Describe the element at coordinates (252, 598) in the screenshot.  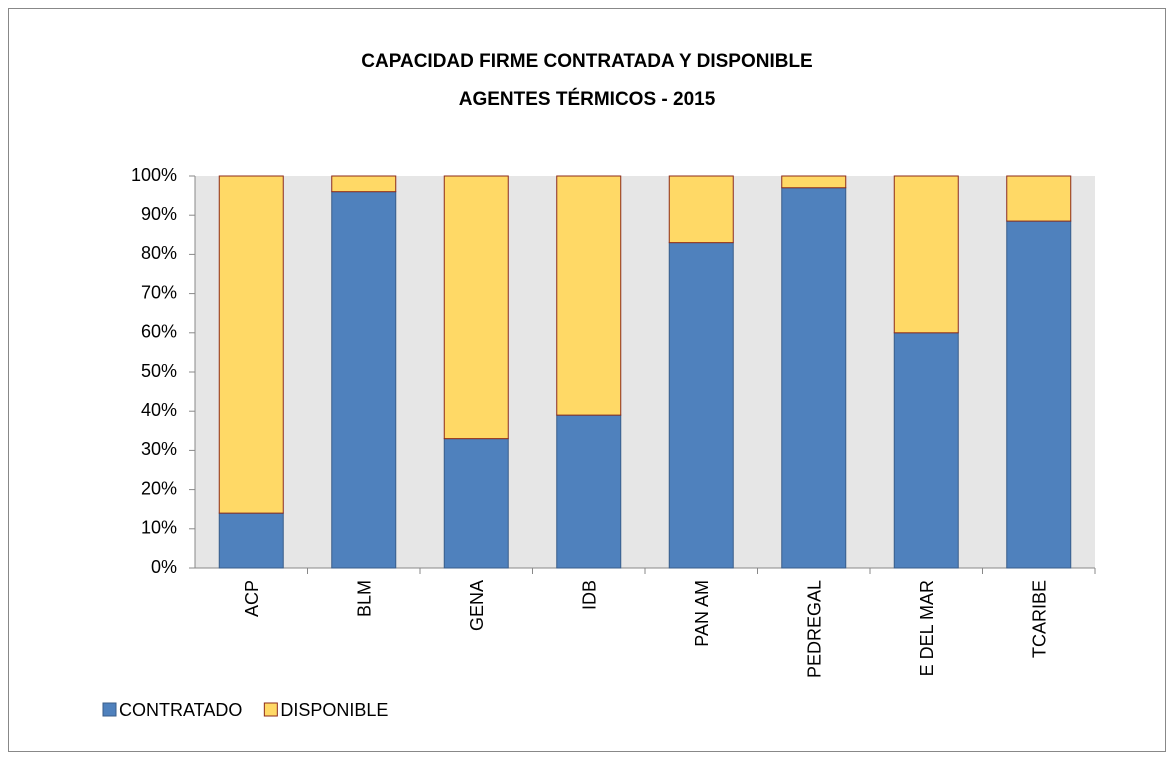
I see `x-tick-label: ACP` at that location.